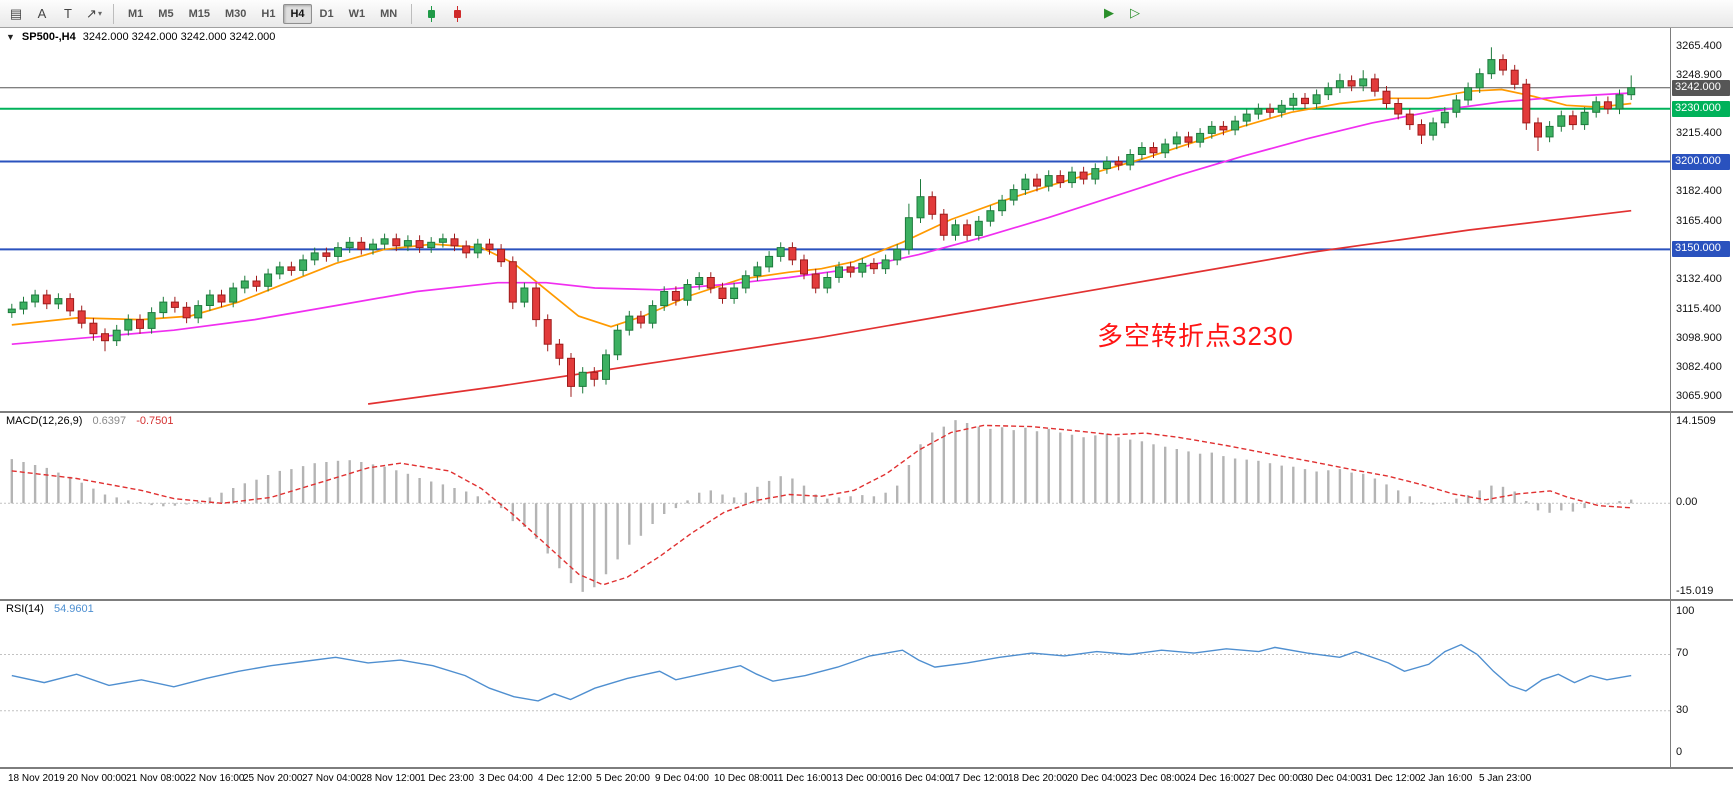 This screenshot has height=800, width=1733. Describe the element at coordinates (215, 778) in the screenshot. I see `time-axis-label: 22 Nov 16:00` at that location.